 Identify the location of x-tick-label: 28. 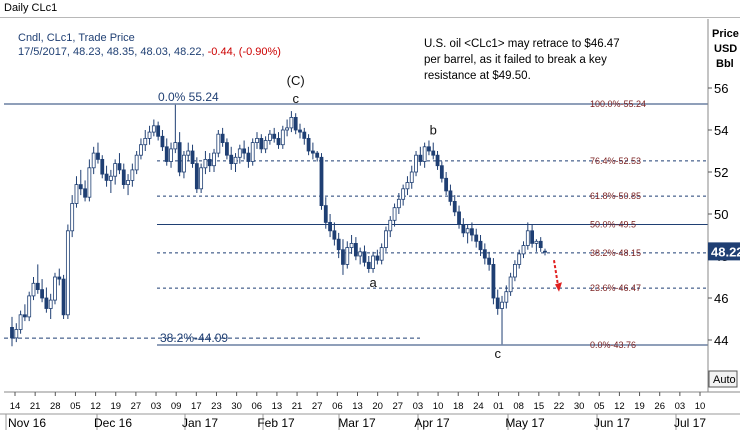
(55, 406).